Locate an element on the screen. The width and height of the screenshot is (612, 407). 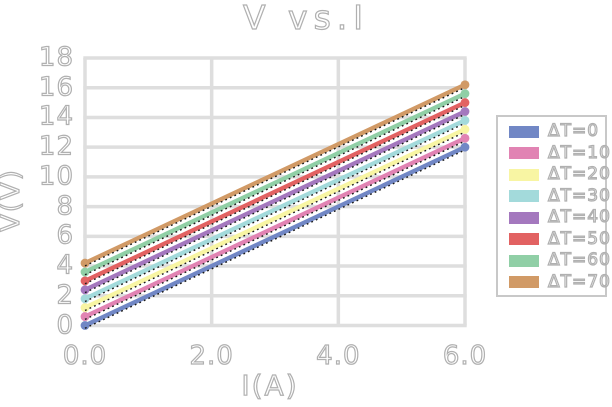
y-tick-label: 16 is located at coordinates (56, 87).